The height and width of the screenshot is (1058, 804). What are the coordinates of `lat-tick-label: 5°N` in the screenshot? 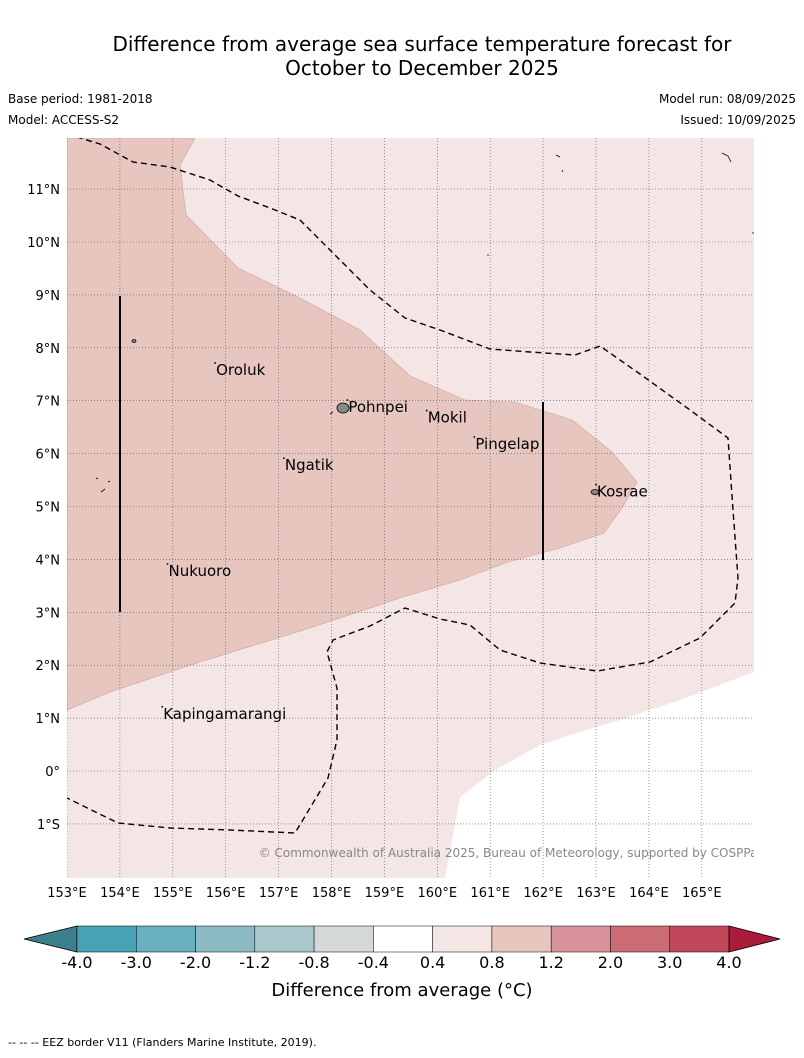 It's located at (48, 508).